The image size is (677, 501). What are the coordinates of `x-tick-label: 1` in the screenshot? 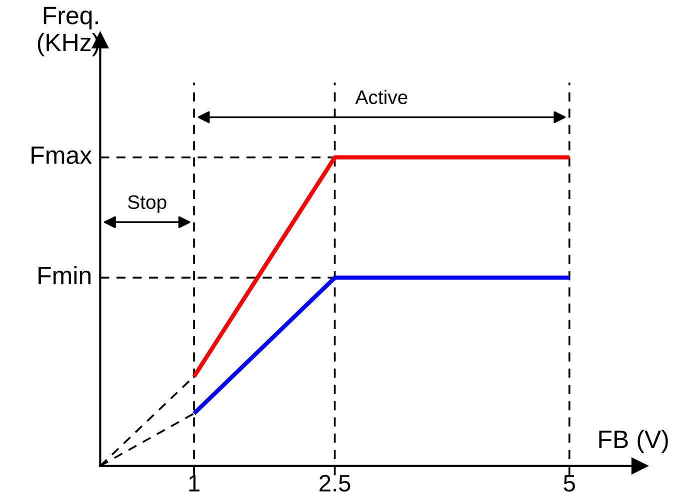 It's located at (194, 483).